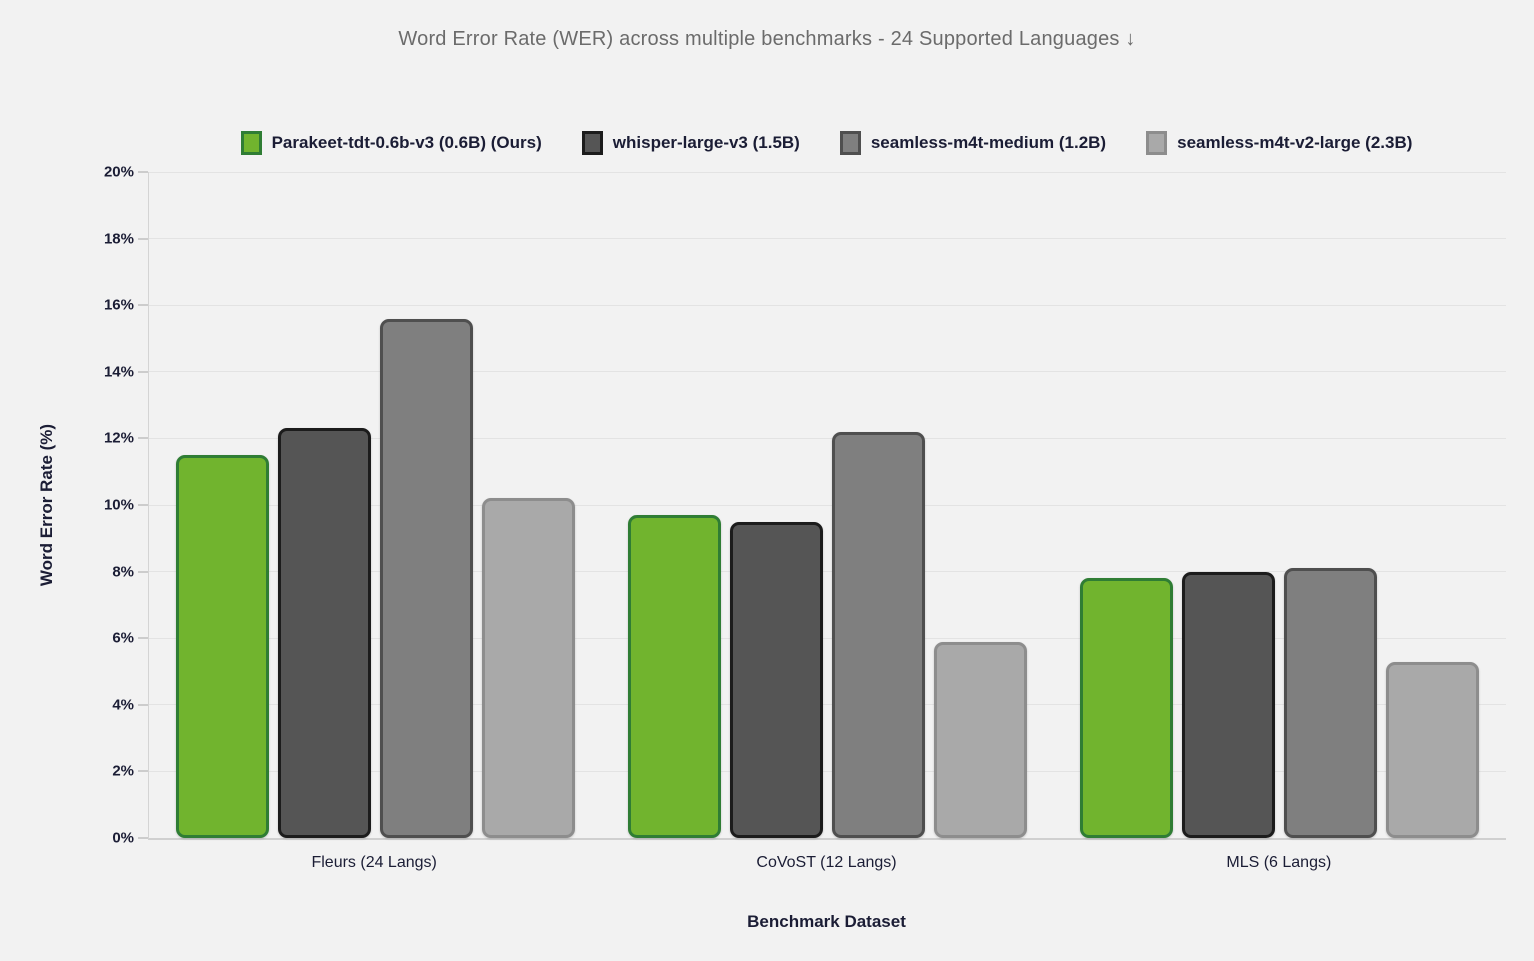  Describe the element at coordinates (123, 771) in the screenshot. I see `y-tick-label: 2%` at that location.